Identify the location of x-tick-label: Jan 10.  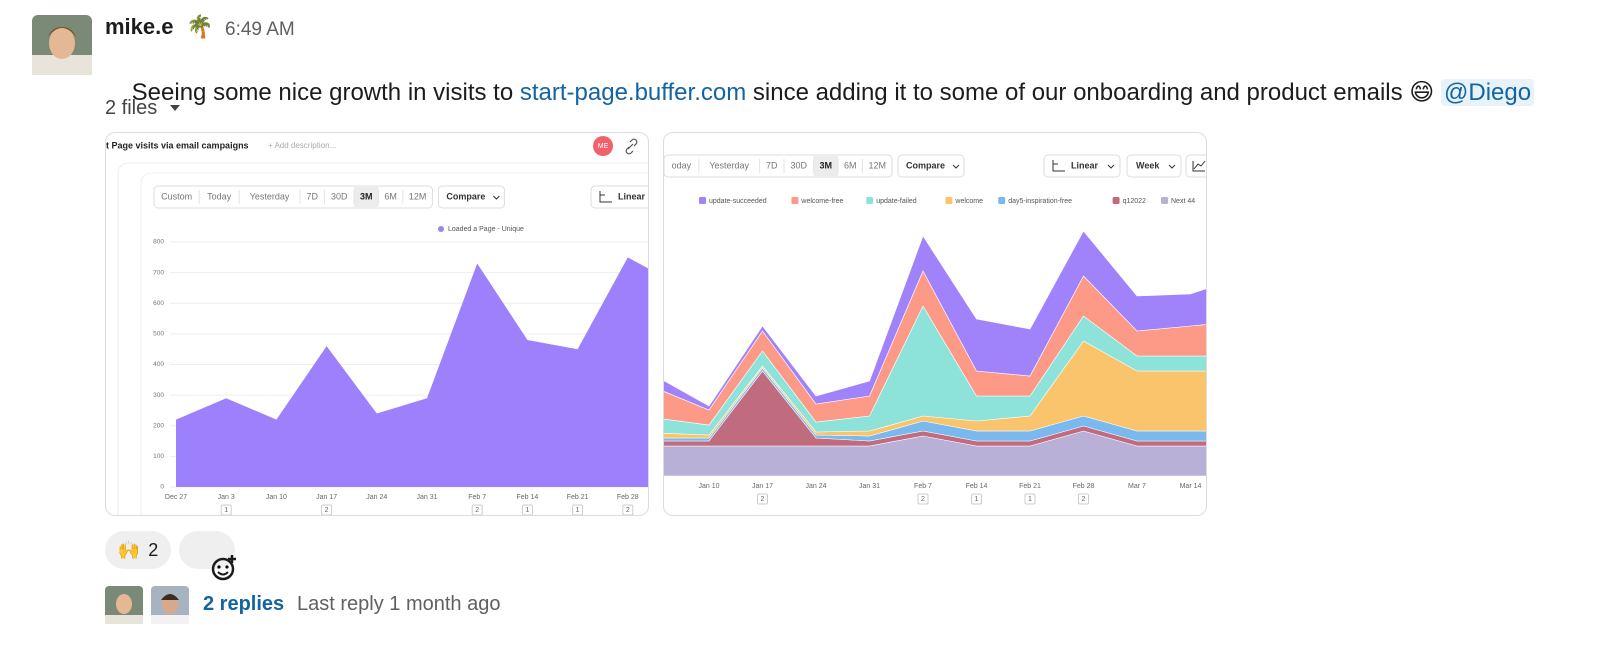
(708, 486).